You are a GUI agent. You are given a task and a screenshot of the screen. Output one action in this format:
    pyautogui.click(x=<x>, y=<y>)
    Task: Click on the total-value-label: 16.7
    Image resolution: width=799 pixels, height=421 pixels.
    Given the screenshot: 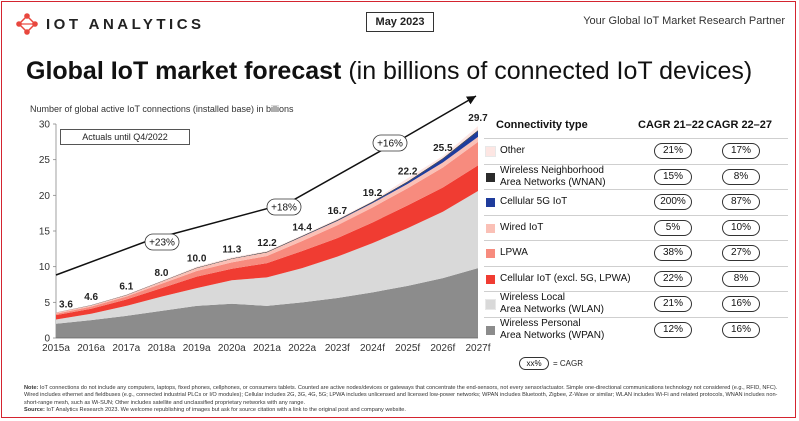 What is the action you would take?
    pyautogui.click(x=338, y=211)
    